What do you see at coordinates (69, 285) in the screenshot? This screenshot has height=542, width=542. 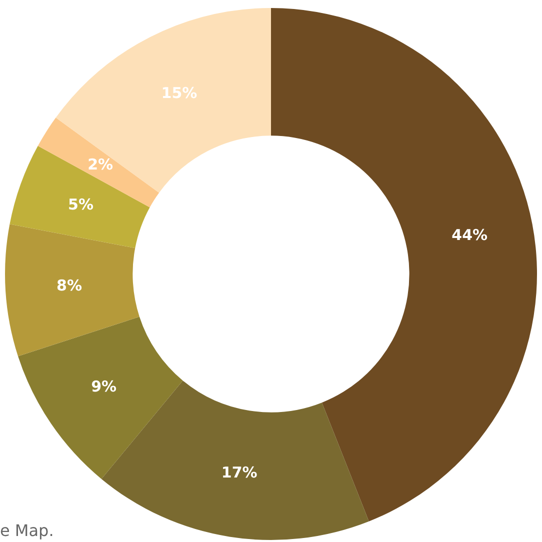 I see `data-label: 8%` at bounding box center [69, 285].